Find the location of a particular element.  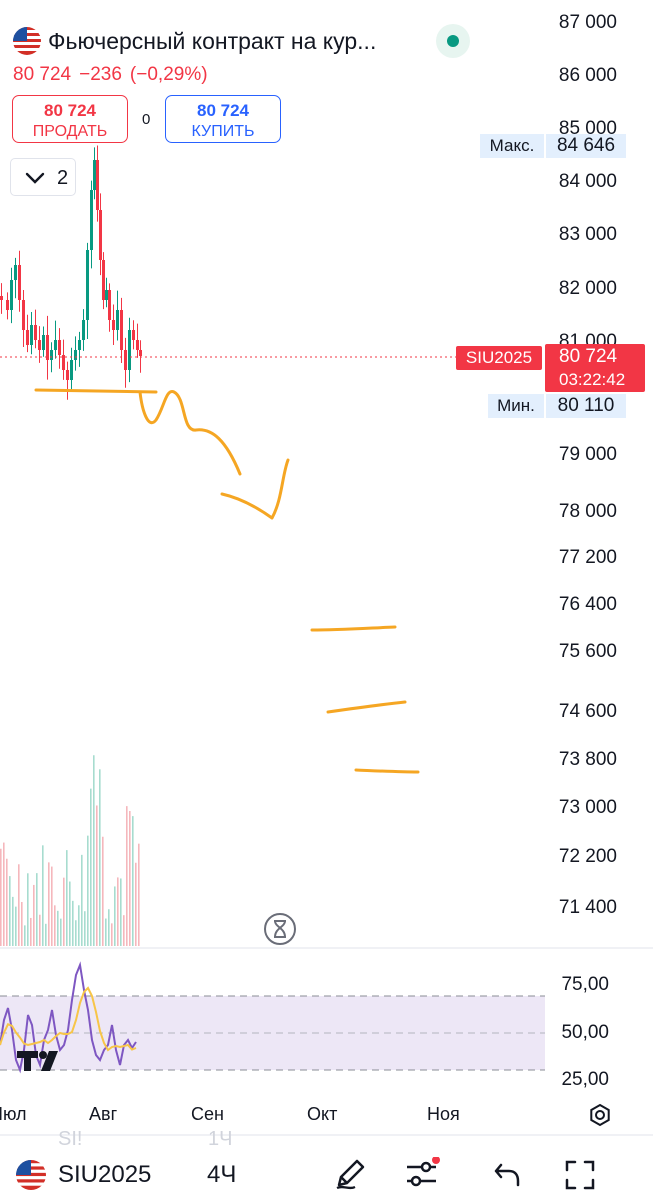

time-axis-label: Ноя is located at coordinates (443, 1114).